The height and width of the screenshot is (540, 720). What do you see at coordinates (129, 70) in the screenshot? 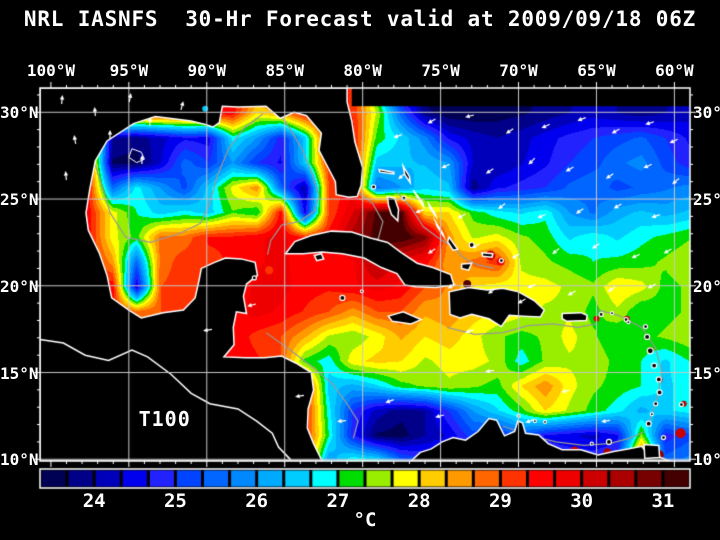
I see `lon-tick-label: 95°W` at bounding box center [129, 70].